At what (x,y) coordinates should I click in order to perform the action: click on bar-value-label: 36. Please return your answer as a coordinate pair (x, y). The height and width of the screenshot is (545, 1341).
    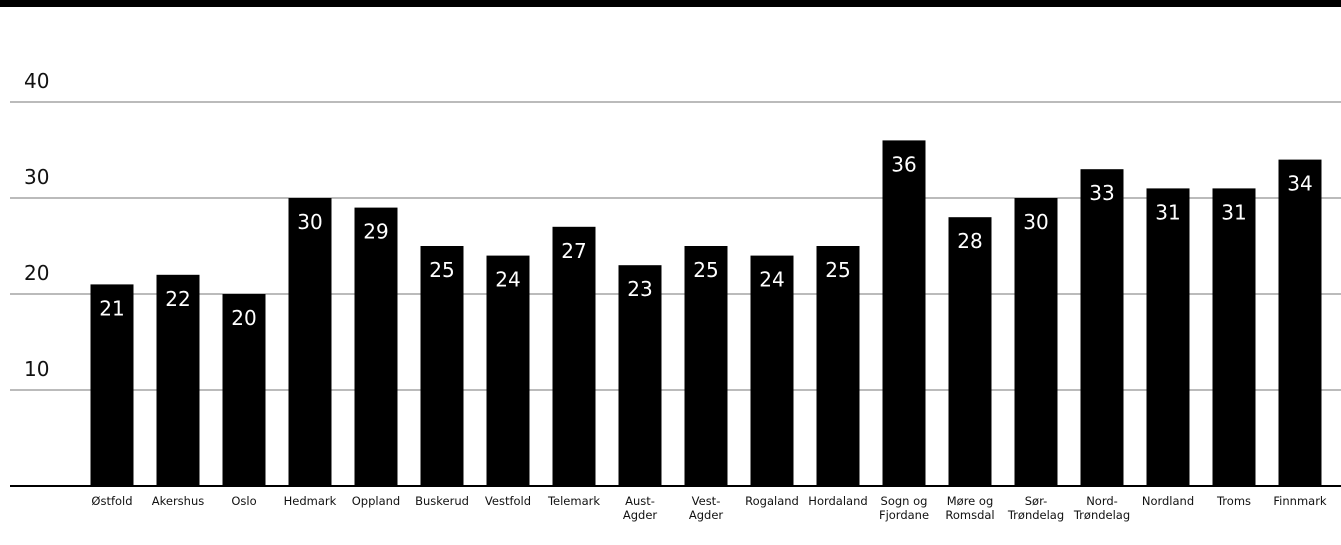
    Looking at the image, I should click on (903, 164).